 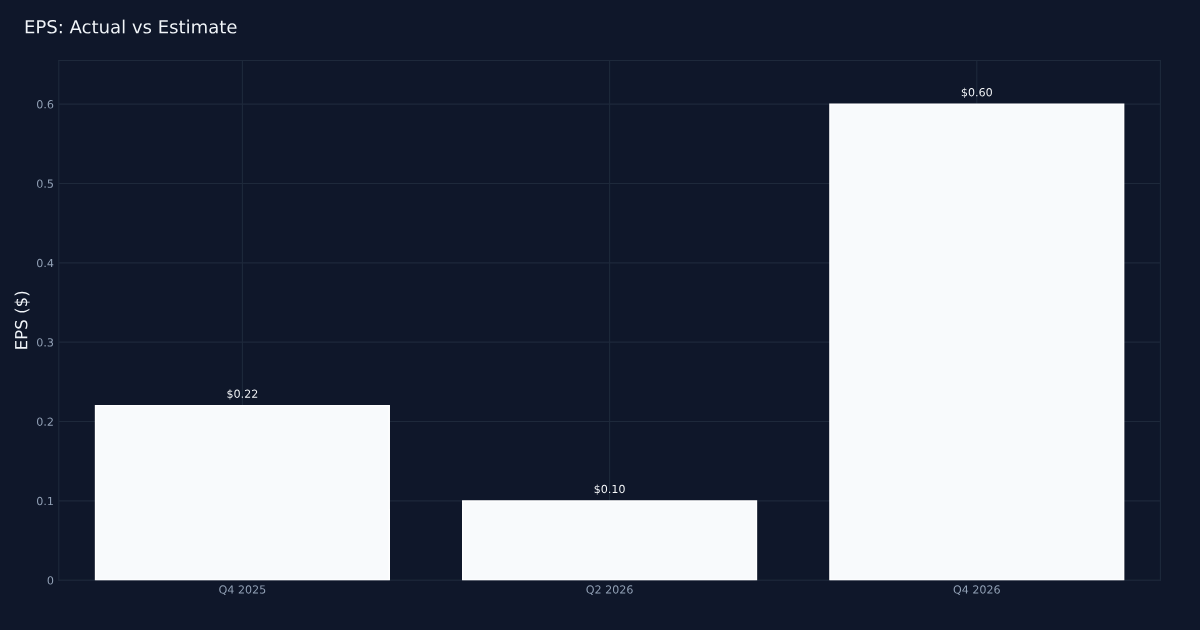 I want to click on y-tick-label: 0.2, so click(x=45, y=421).